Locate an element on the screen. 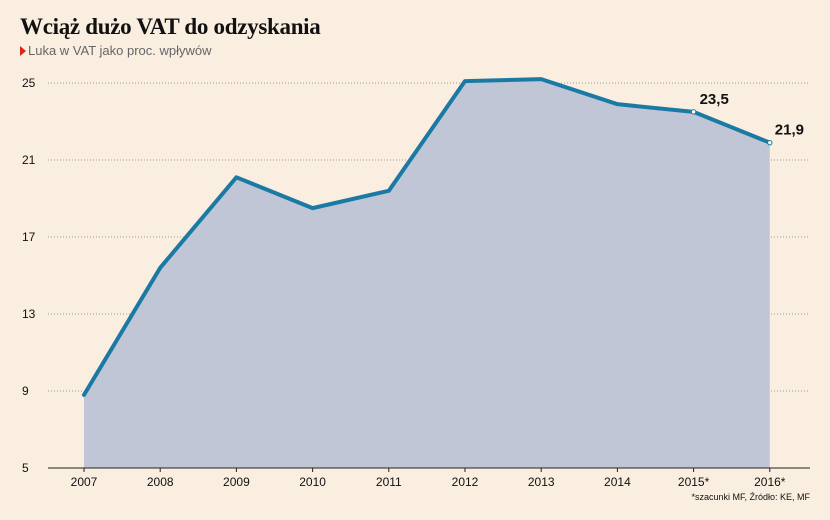 The height and width of the screenshot is (520, 830). x-tick-label: 2016* is located at coordinates (770, 482).